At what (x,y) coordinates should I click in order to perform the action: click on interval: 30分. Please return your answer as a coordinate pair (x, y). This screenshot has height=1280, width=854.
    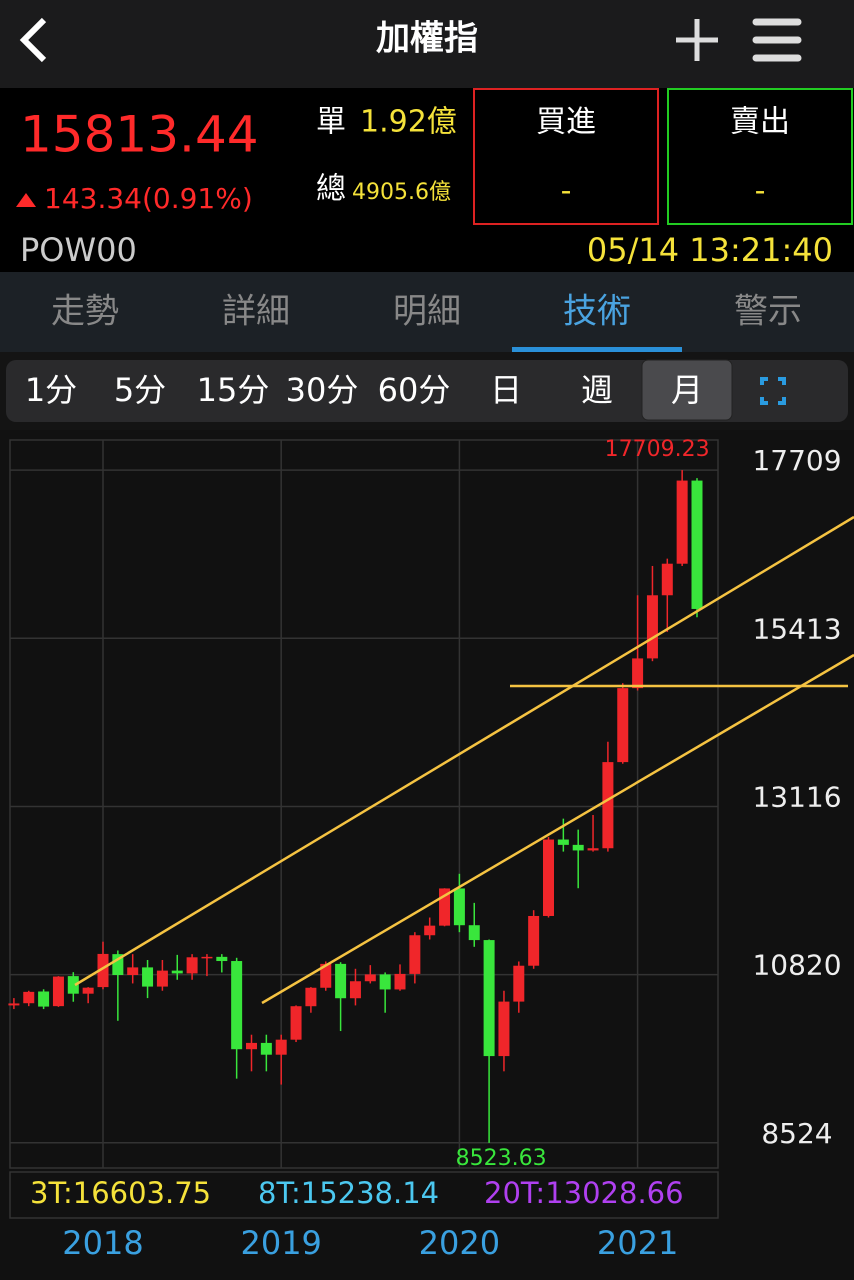
    Looking at the image, I should click on (322, 390).